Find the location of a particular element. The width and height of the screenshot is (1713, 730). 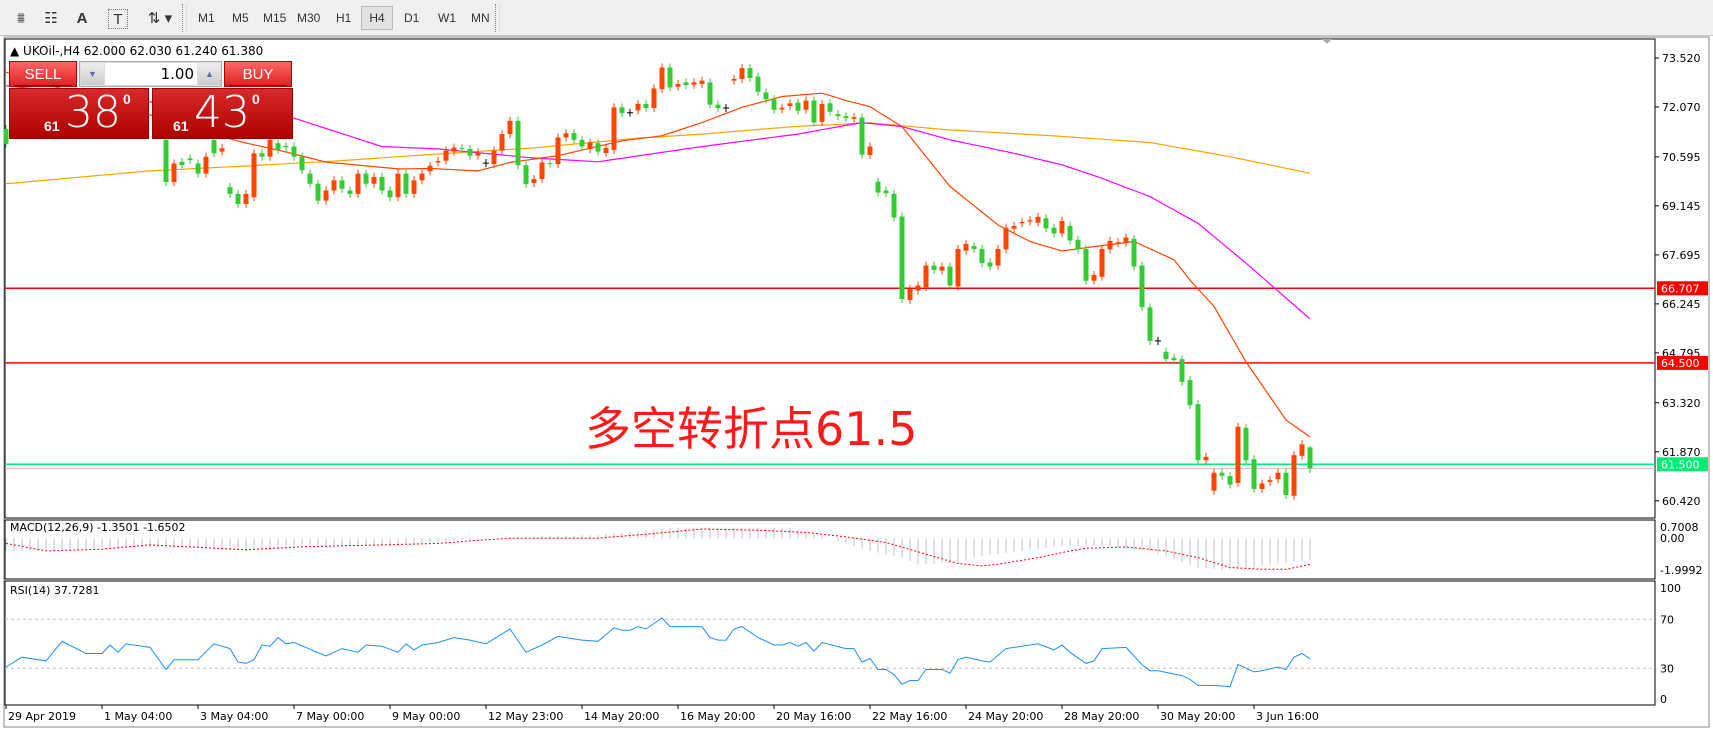

sell-button: SELL is located at coordinates (43, 74).